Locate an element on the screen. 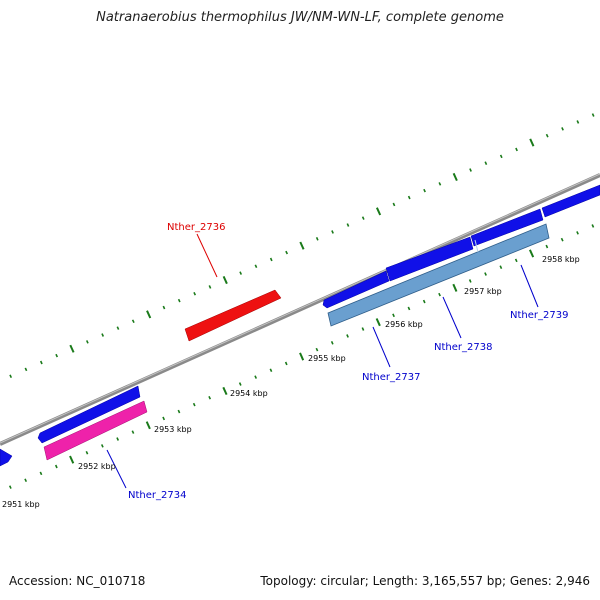 This screenshot has width=600, height=600. tick-label: 2958 kbp is located at coordinates (561, 259).